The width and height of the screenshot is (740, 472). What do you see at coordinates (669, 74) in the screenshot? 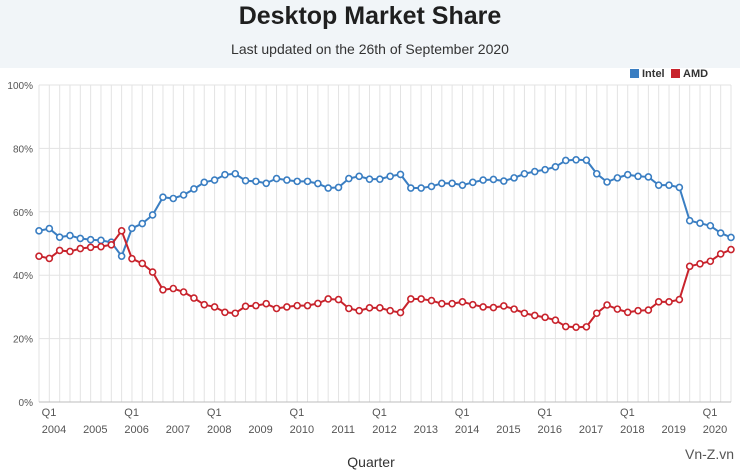
I see `legend: Intel AMD` at bounding box center [669, 74].